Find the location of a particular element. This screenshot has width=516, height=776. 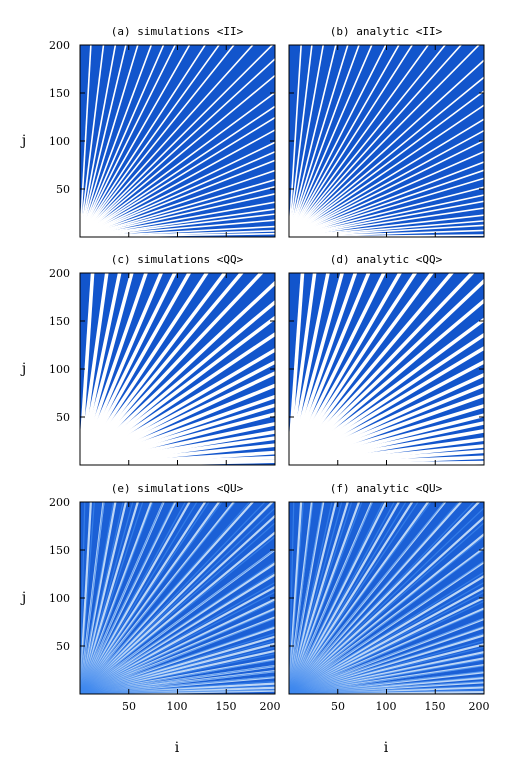

x-tick-labels-left: 50 100 150 200 is located at coordinates (201, 706).